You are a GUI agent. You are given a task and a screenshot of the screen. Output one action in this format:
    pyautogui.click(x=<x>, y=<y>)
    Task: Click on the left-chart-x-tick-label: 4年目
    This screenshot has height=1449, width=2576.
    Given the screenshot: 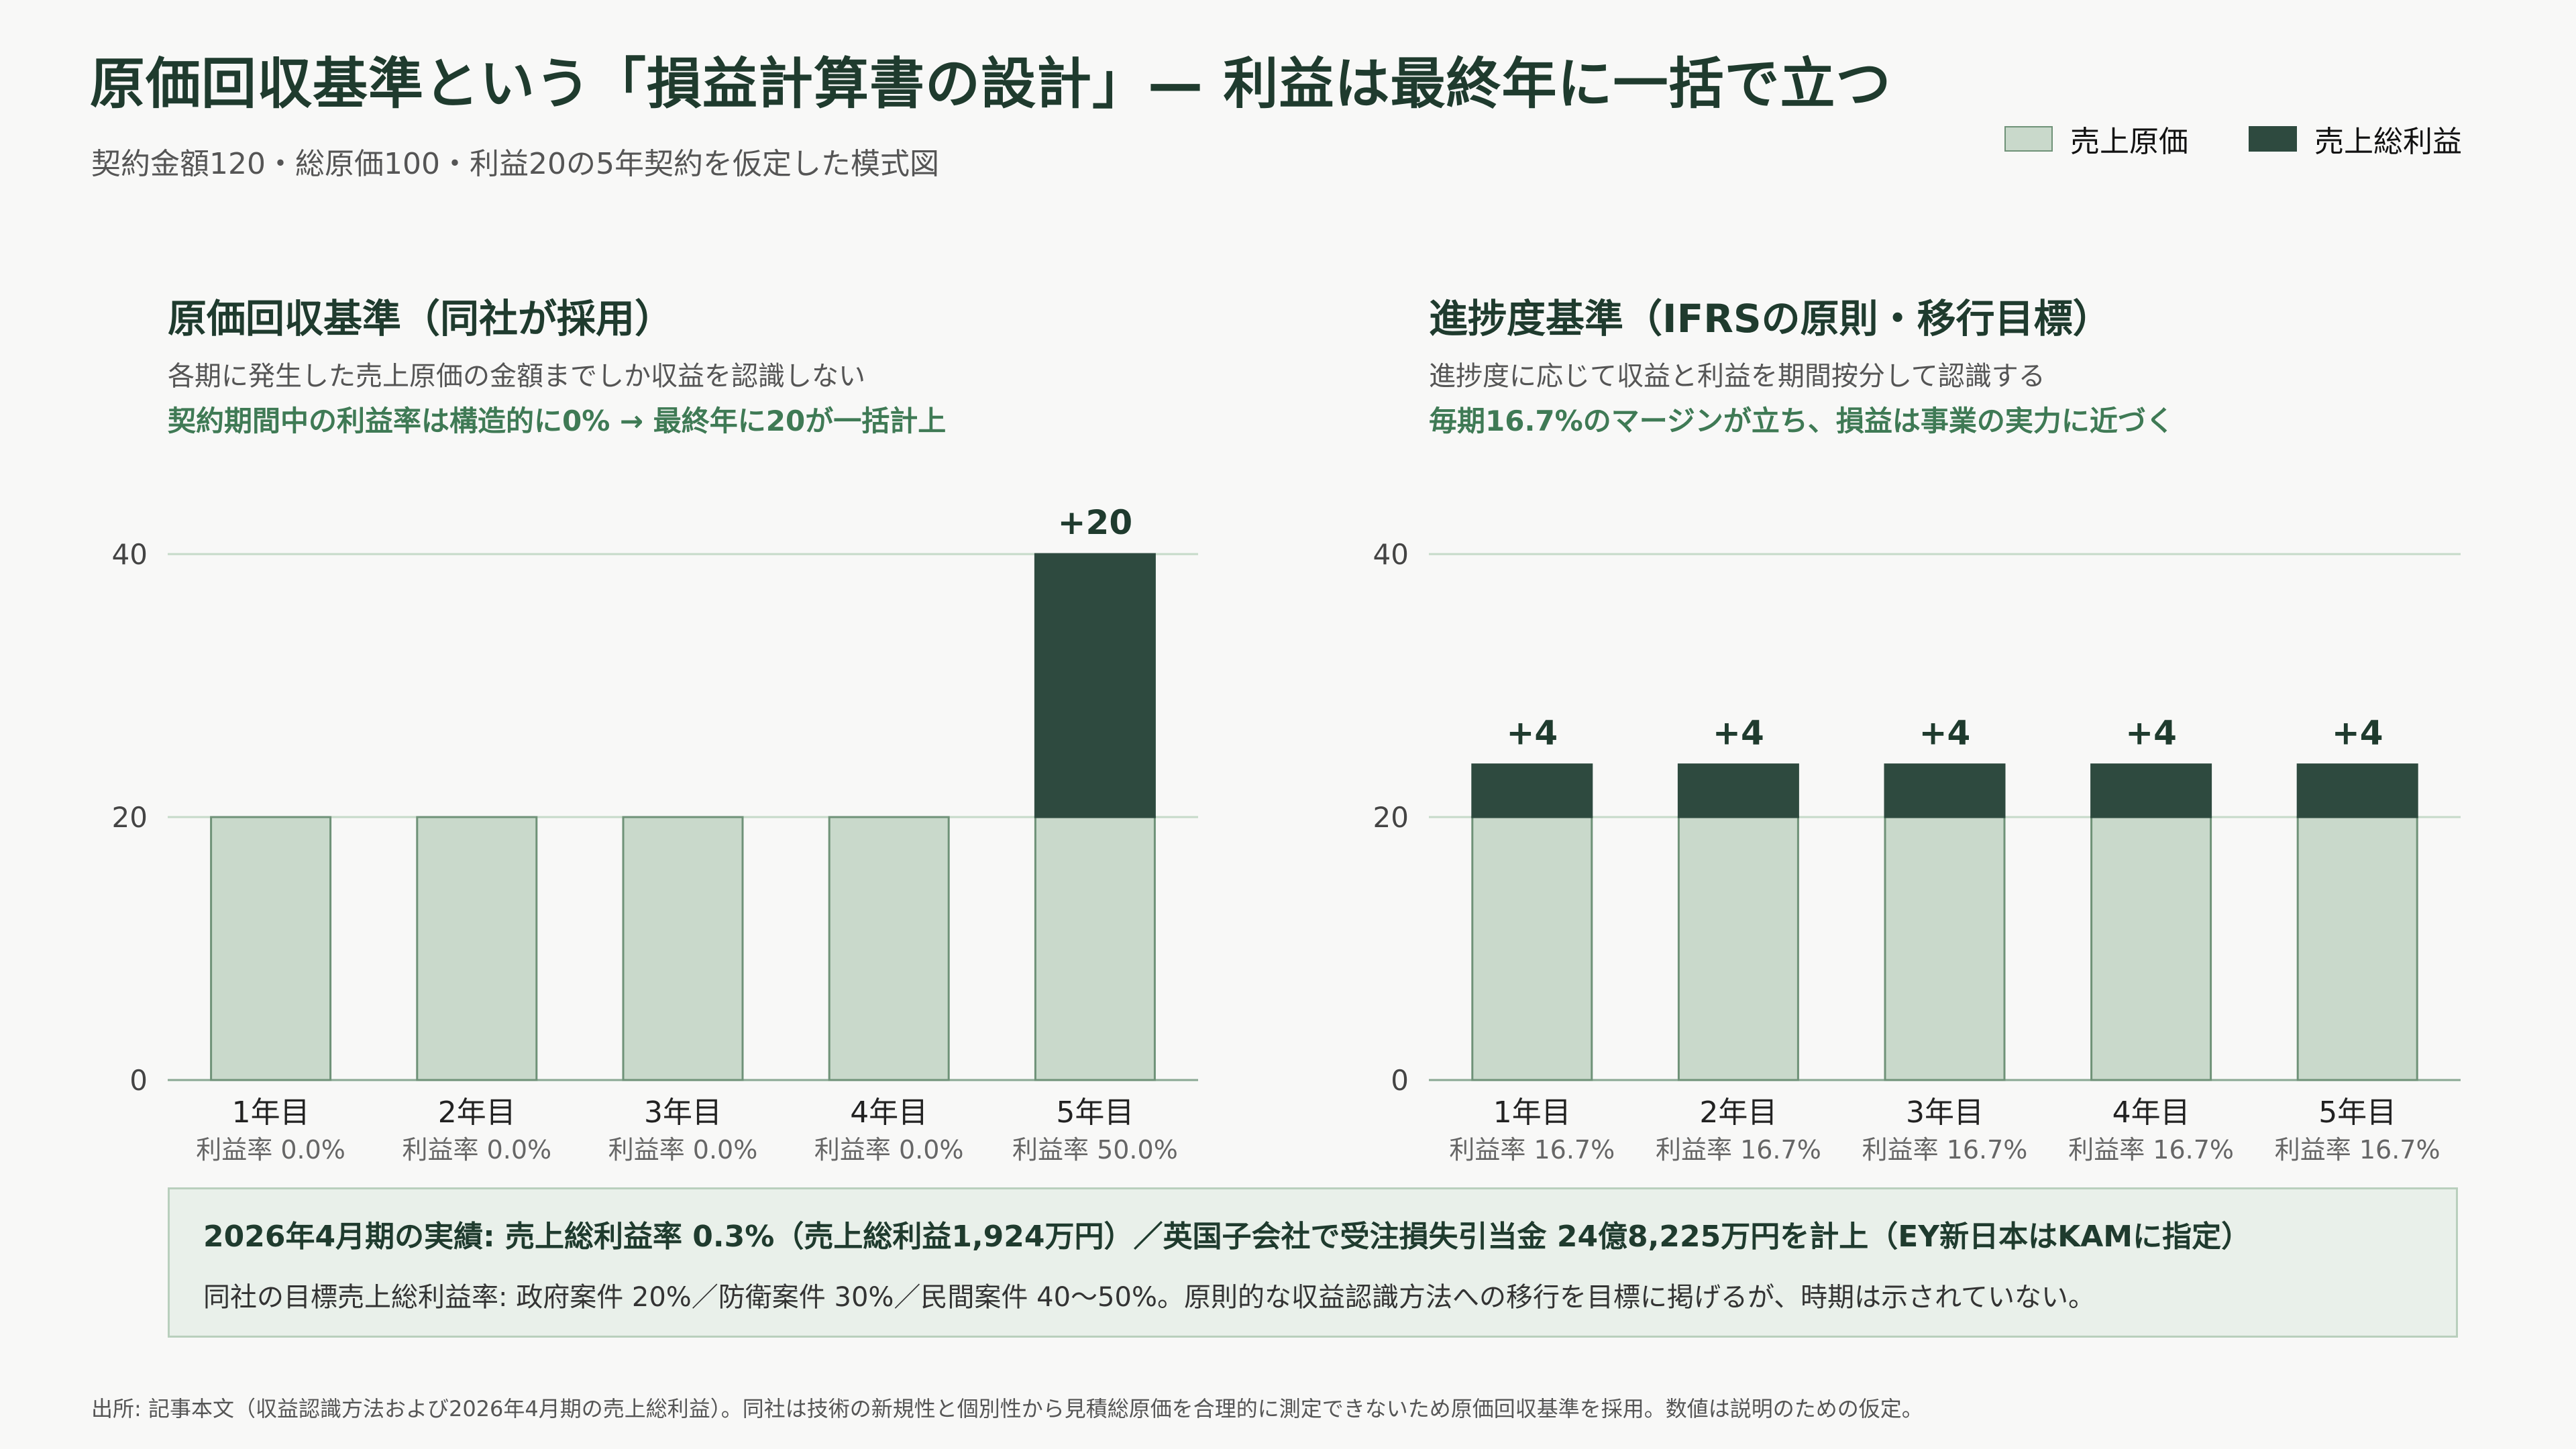 What is the action you would take?
    pyautogui.click(x=889, y=1112)
    